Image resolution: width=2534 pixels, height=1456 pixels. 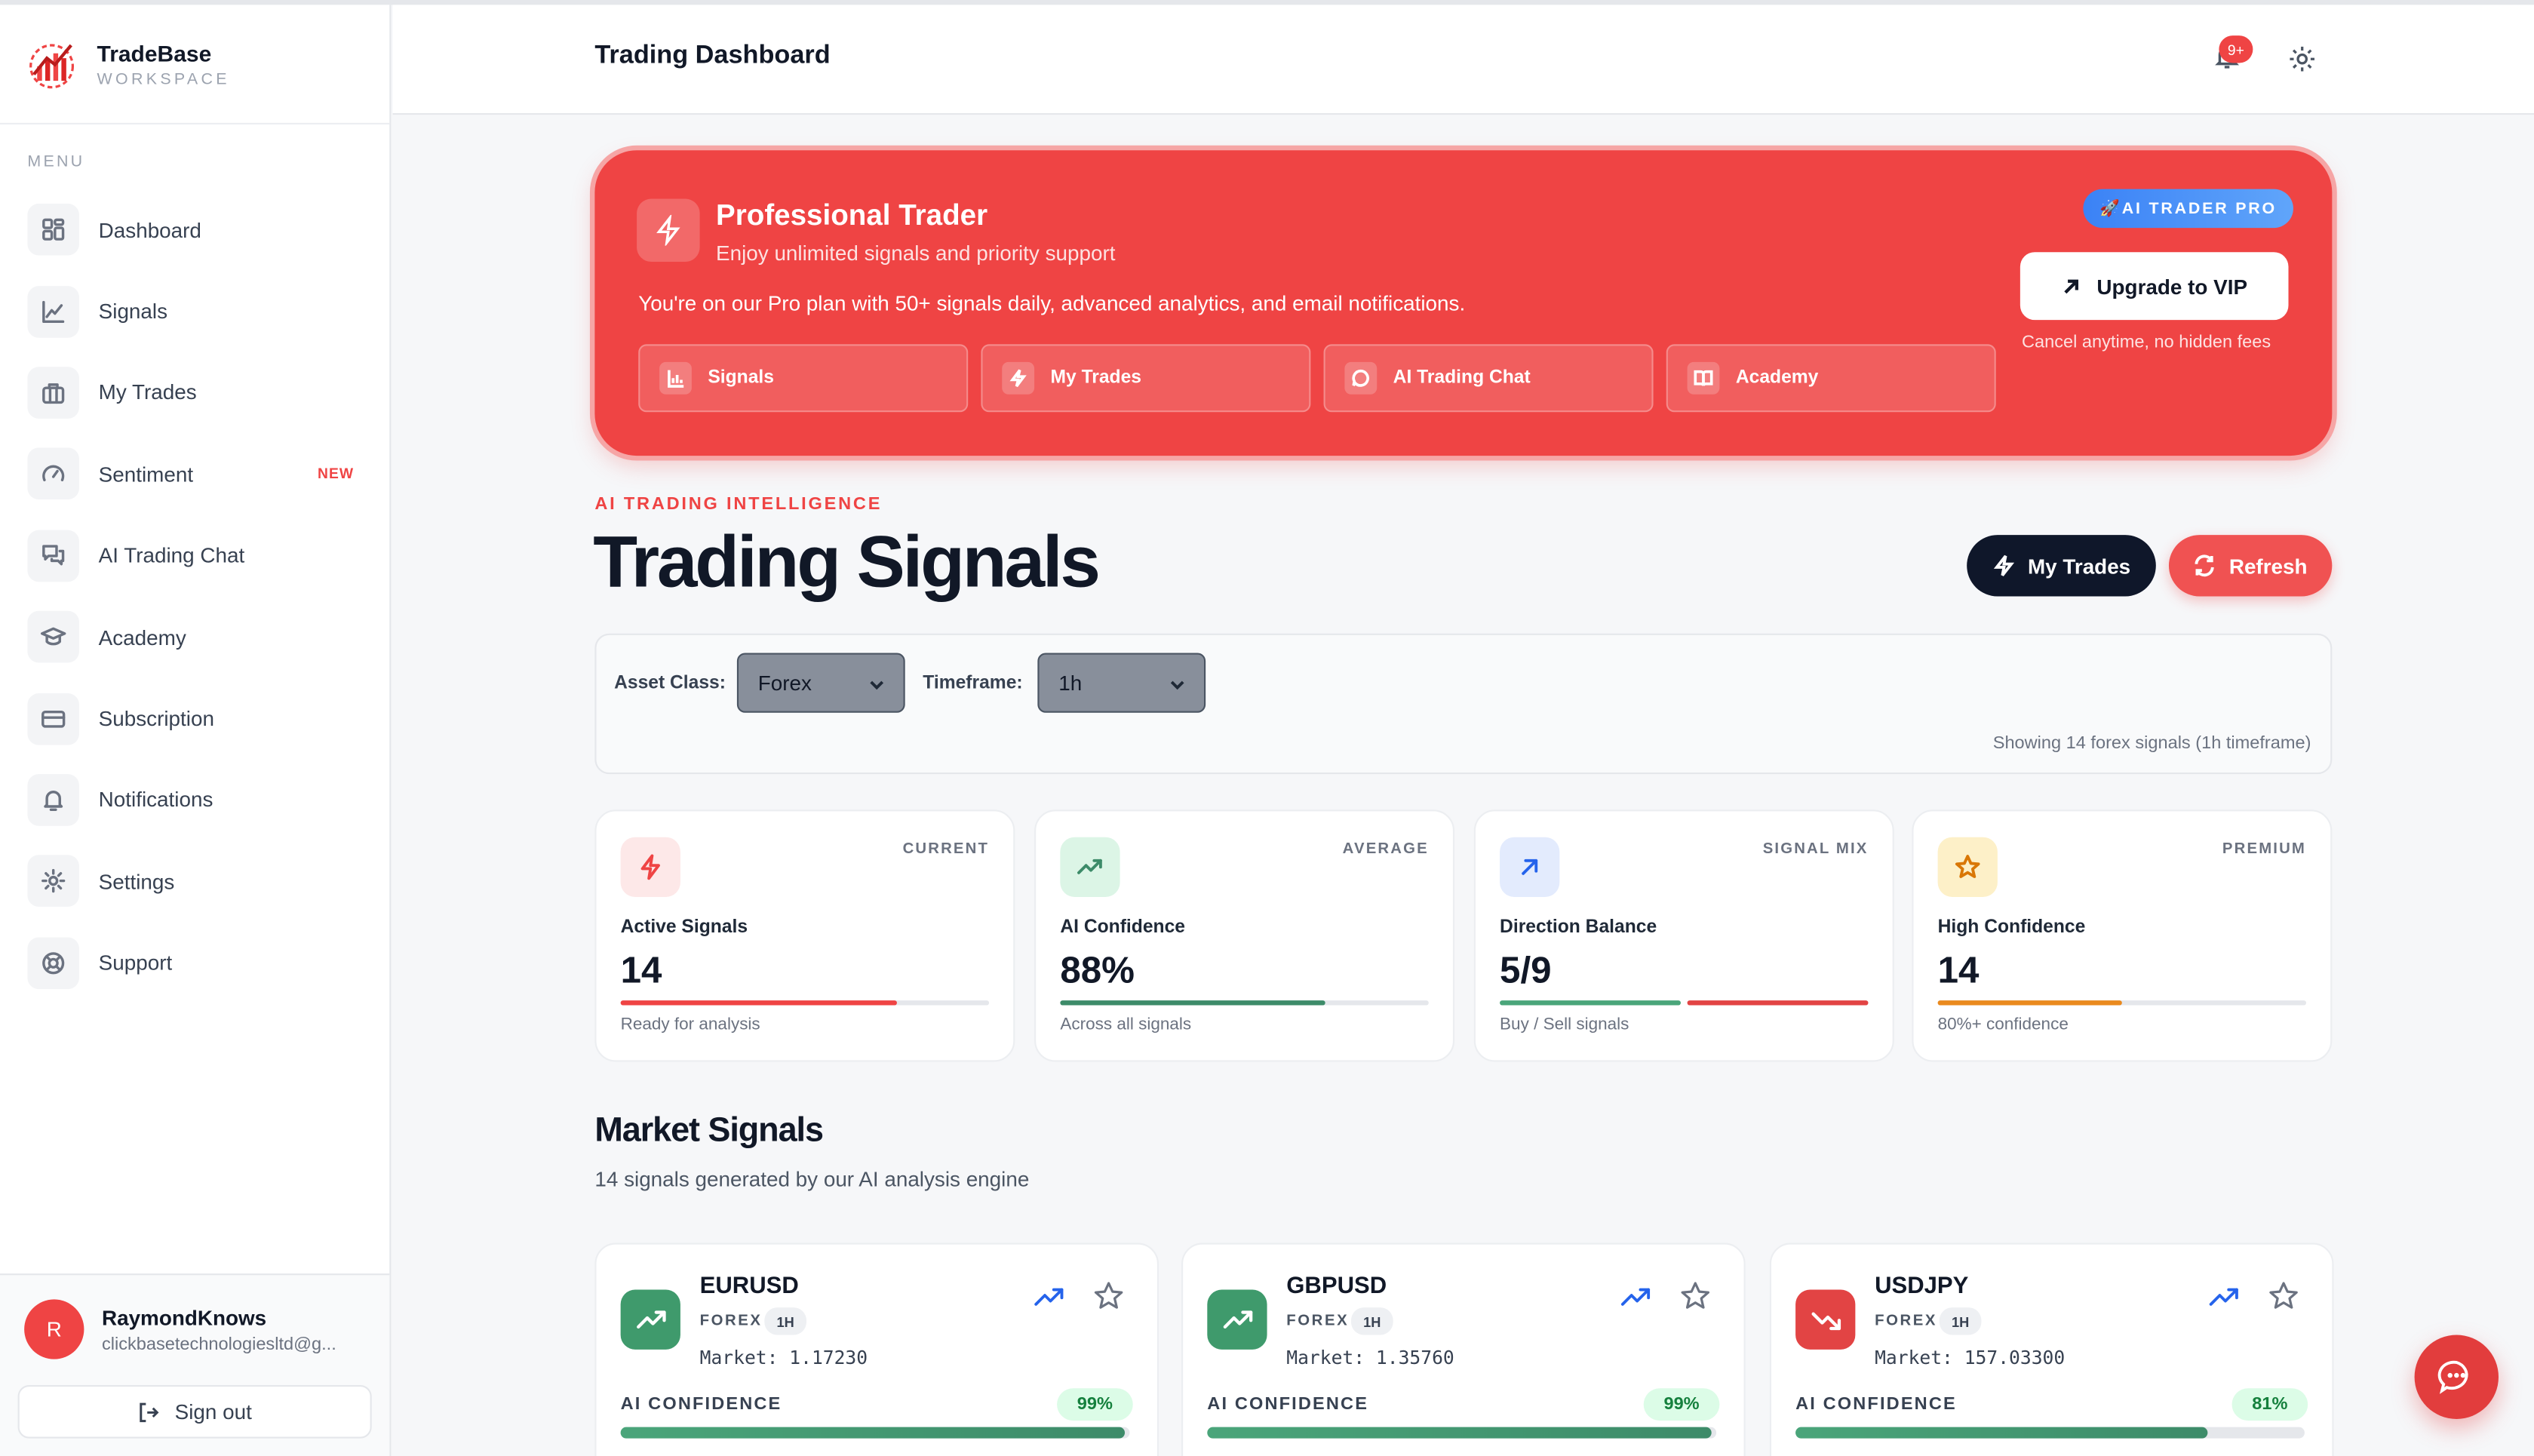 What do you see at coordinates (53, 719) in the screenshot?
I see `credit-card-icon` at bounding box center [53, 719].